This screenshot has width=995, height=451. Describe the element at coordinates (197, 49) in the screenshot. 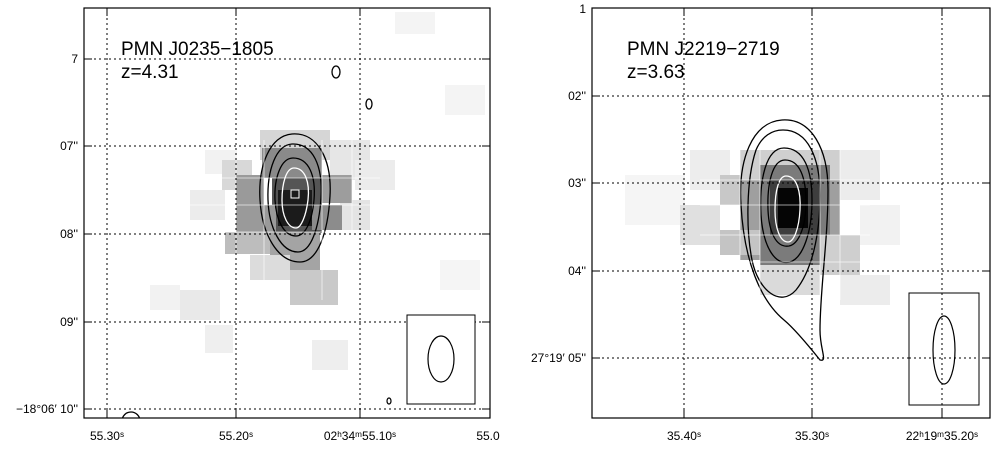

I see `left-source-name: PMN J0235−1805` at that location.